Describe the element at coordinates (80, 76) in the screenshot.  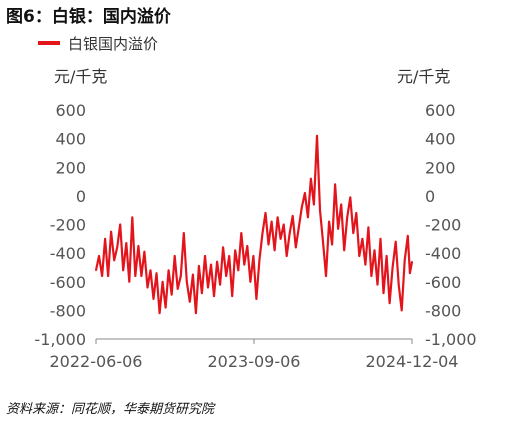
I see `left-axis-unit: 元/千克` at that location.